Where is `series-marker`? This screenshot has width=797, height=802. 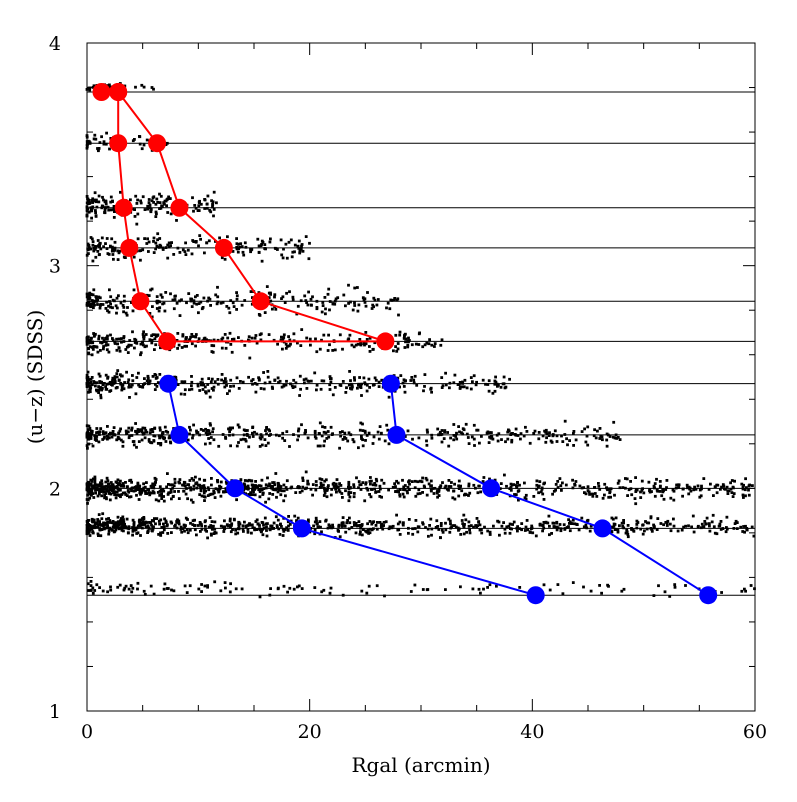
series-marker is located at coordinates (602, 528).